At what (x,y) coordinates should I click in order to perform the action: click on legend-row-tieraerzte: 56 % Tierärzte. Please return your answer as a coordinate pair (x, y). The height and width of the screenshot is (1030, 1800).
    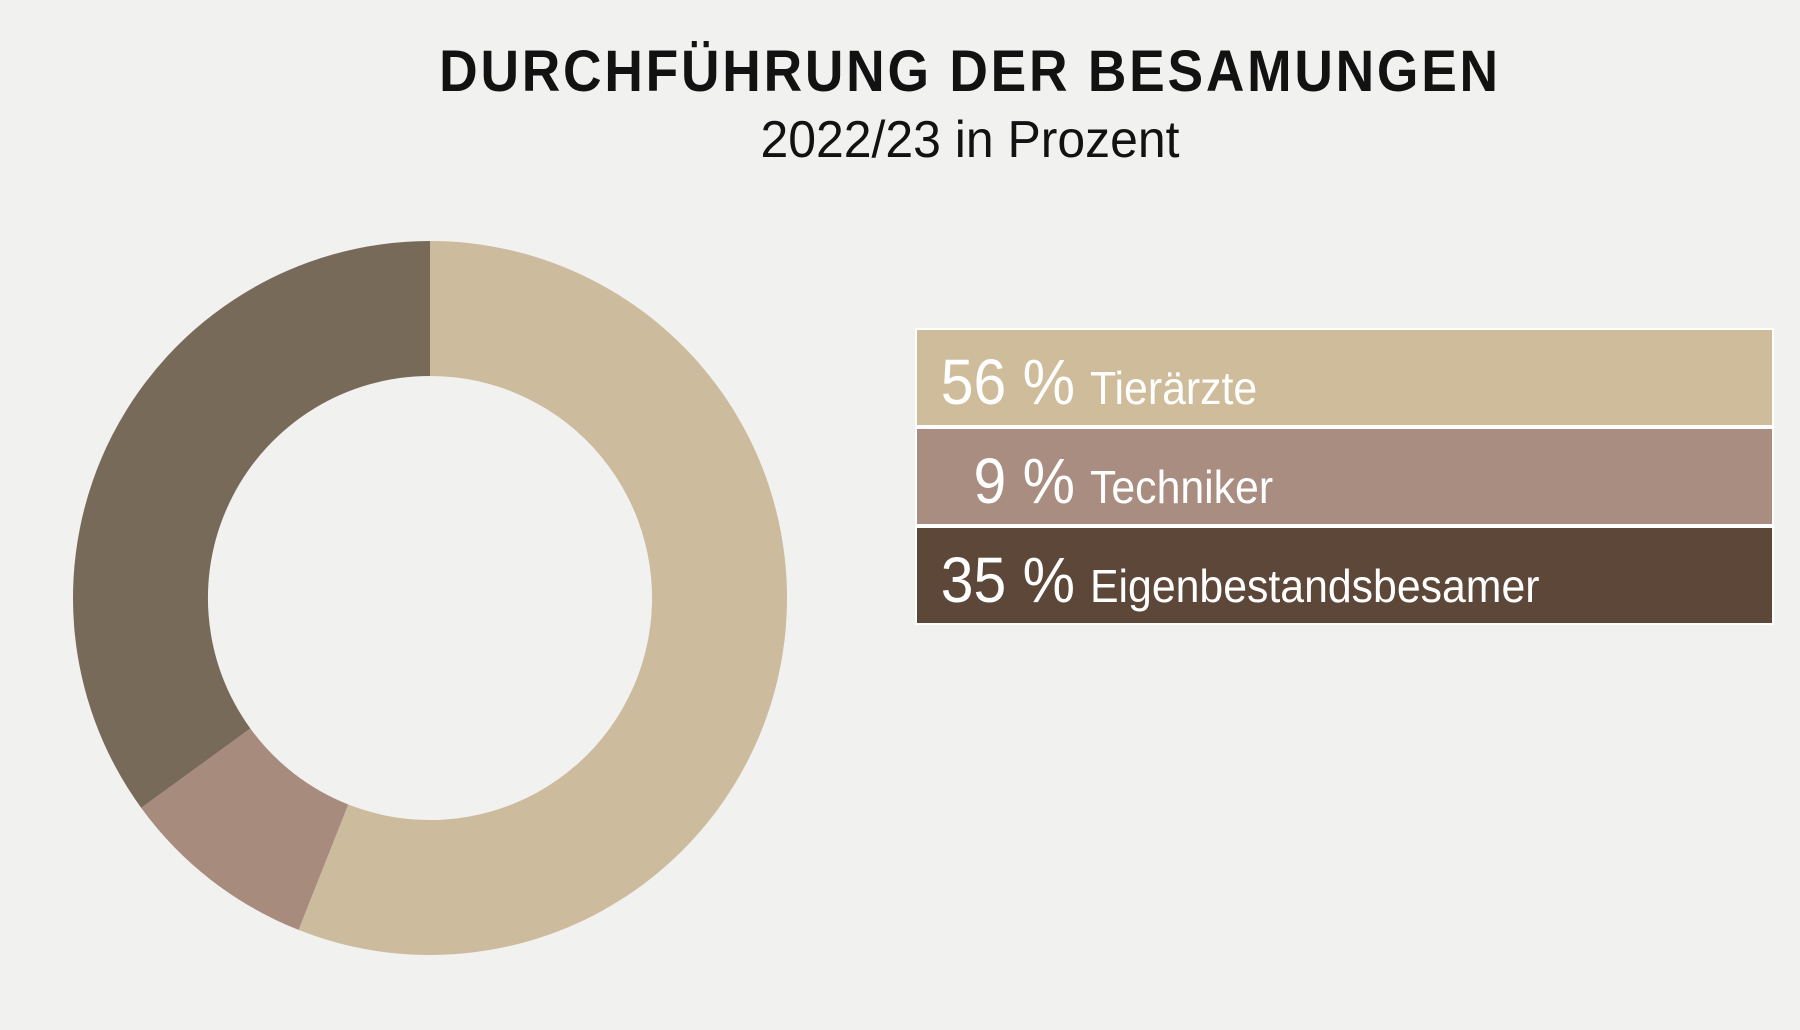
    Looking at the image, I should click on (1344, 377).